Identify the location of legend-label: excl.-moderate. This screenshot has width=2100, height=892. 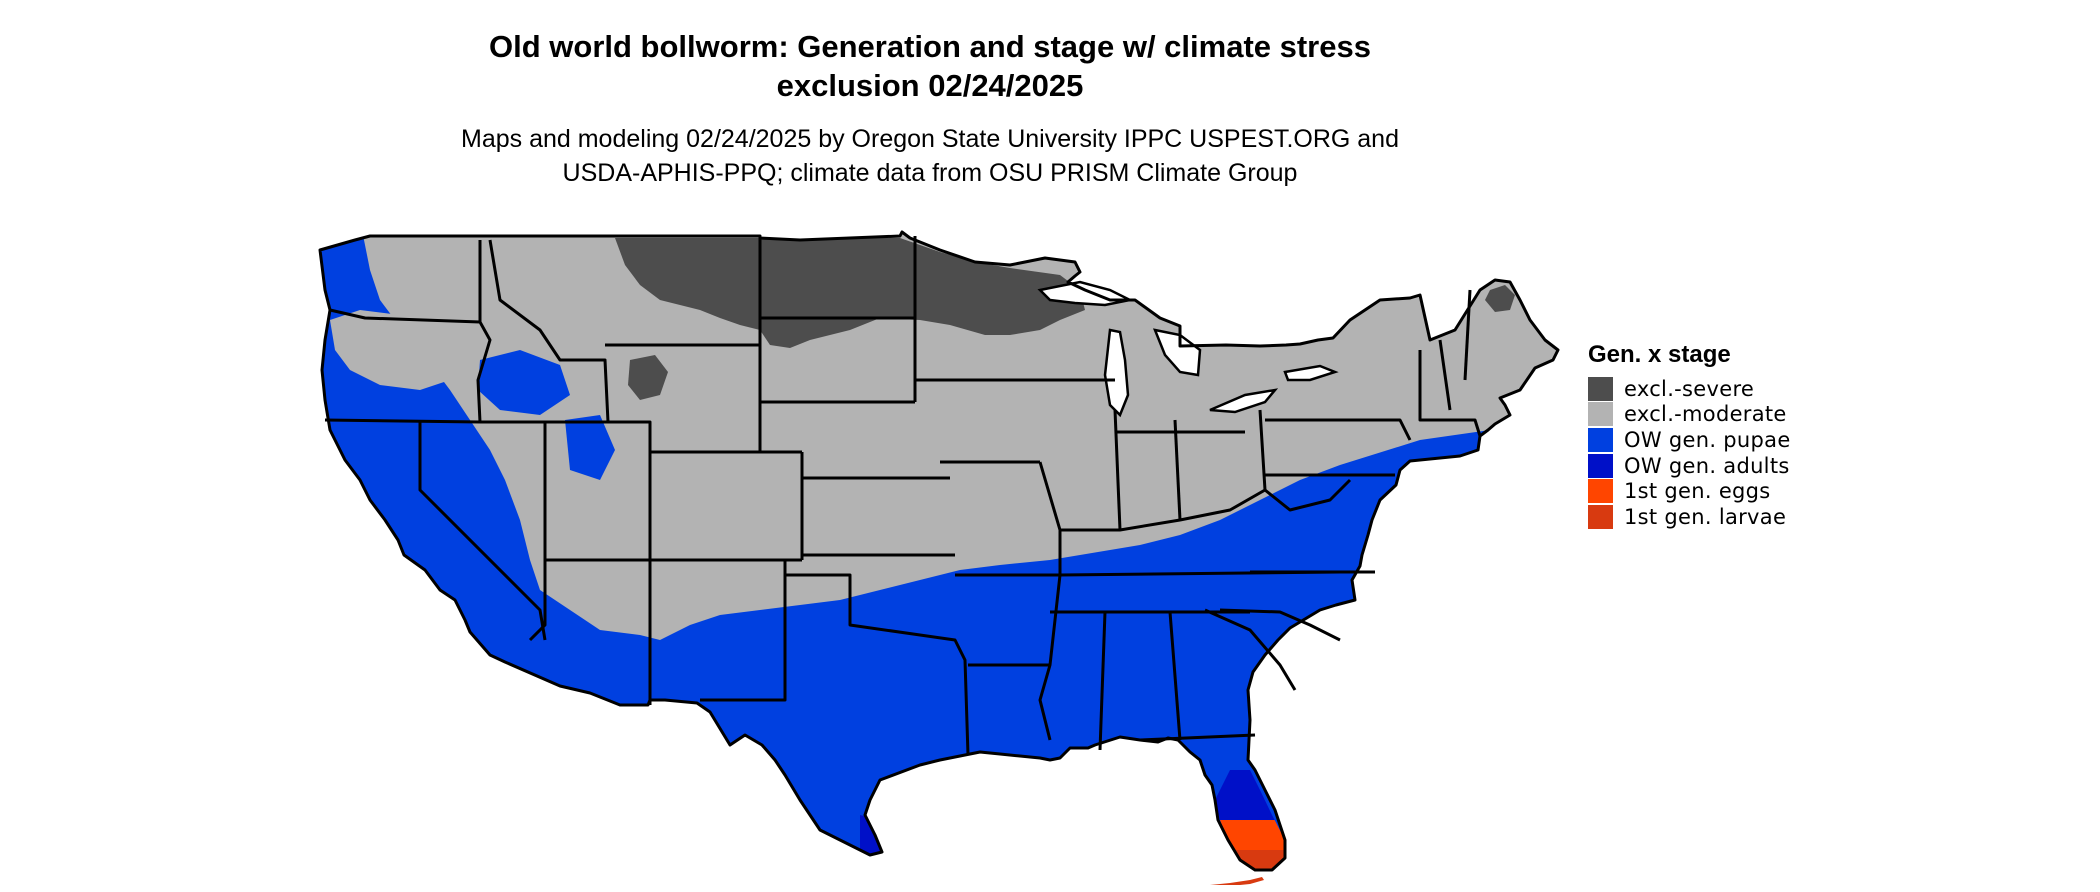
(1705, 414).